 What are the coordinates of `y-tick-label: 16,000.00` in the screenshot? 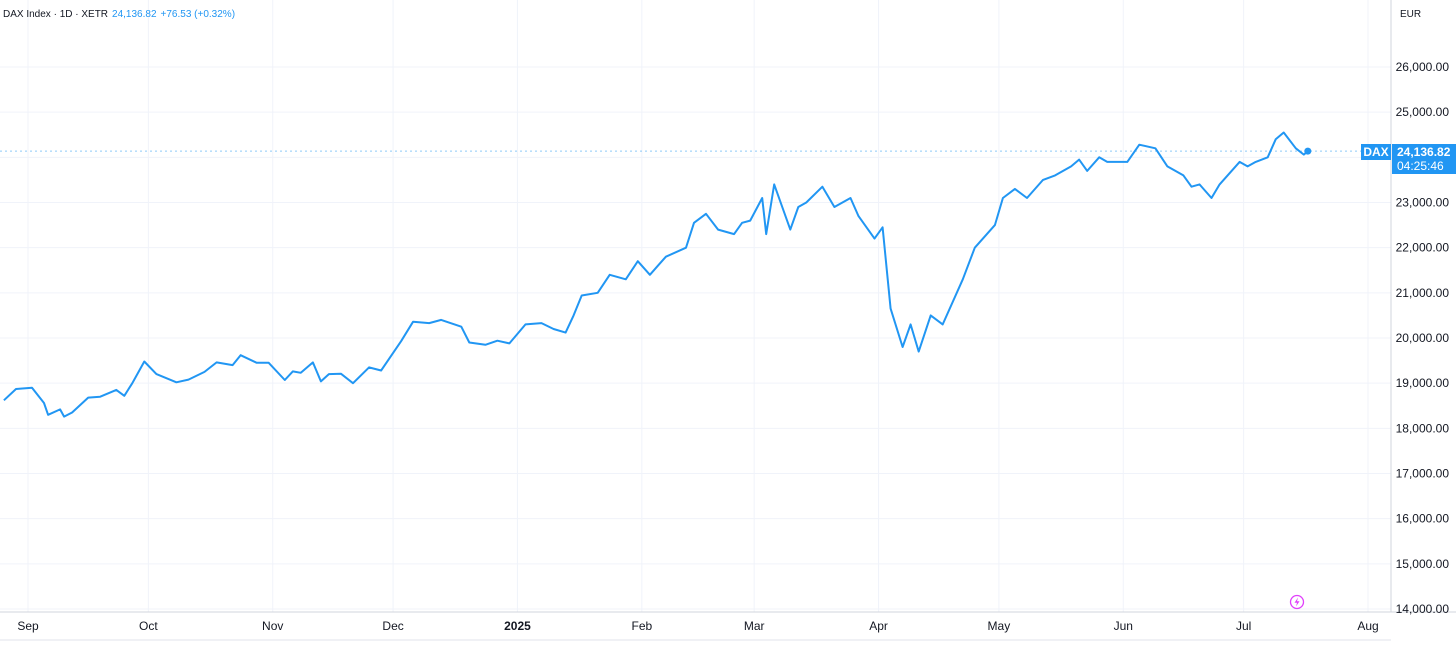 It's located at (1423, 519).